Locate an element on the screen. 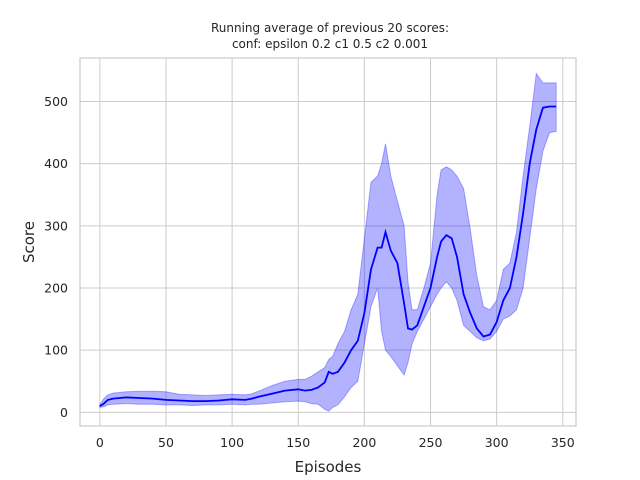 The height and width of the screenshot is (480, 640). x-tick-label: 100 is located at coordinates (232, 442).